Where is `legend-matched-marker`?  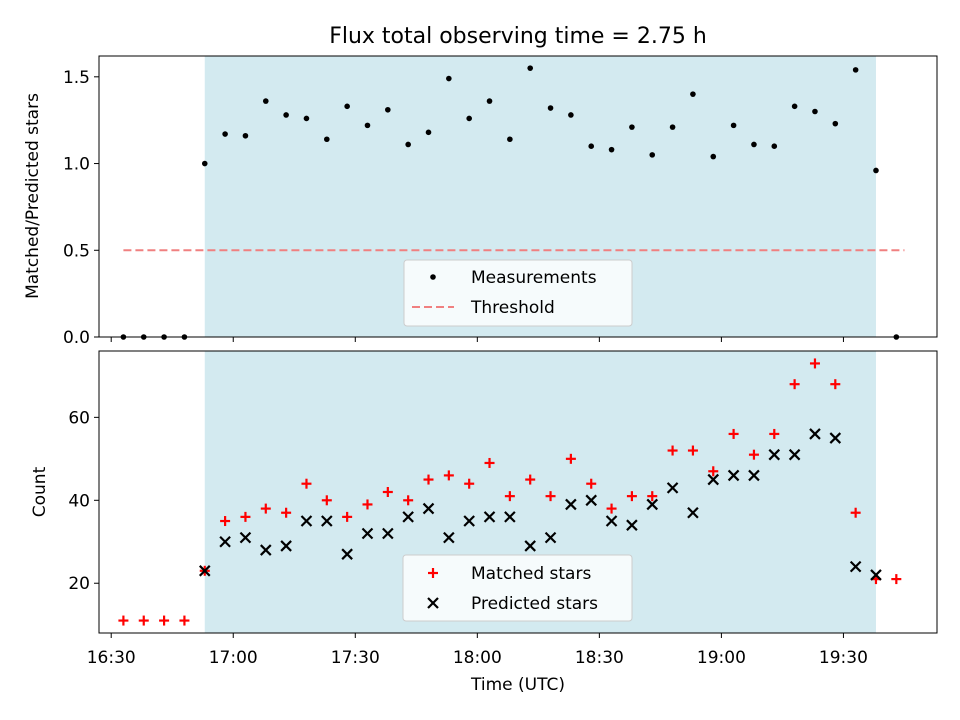 legend-matched-marker is located at coordinates (433, 573).